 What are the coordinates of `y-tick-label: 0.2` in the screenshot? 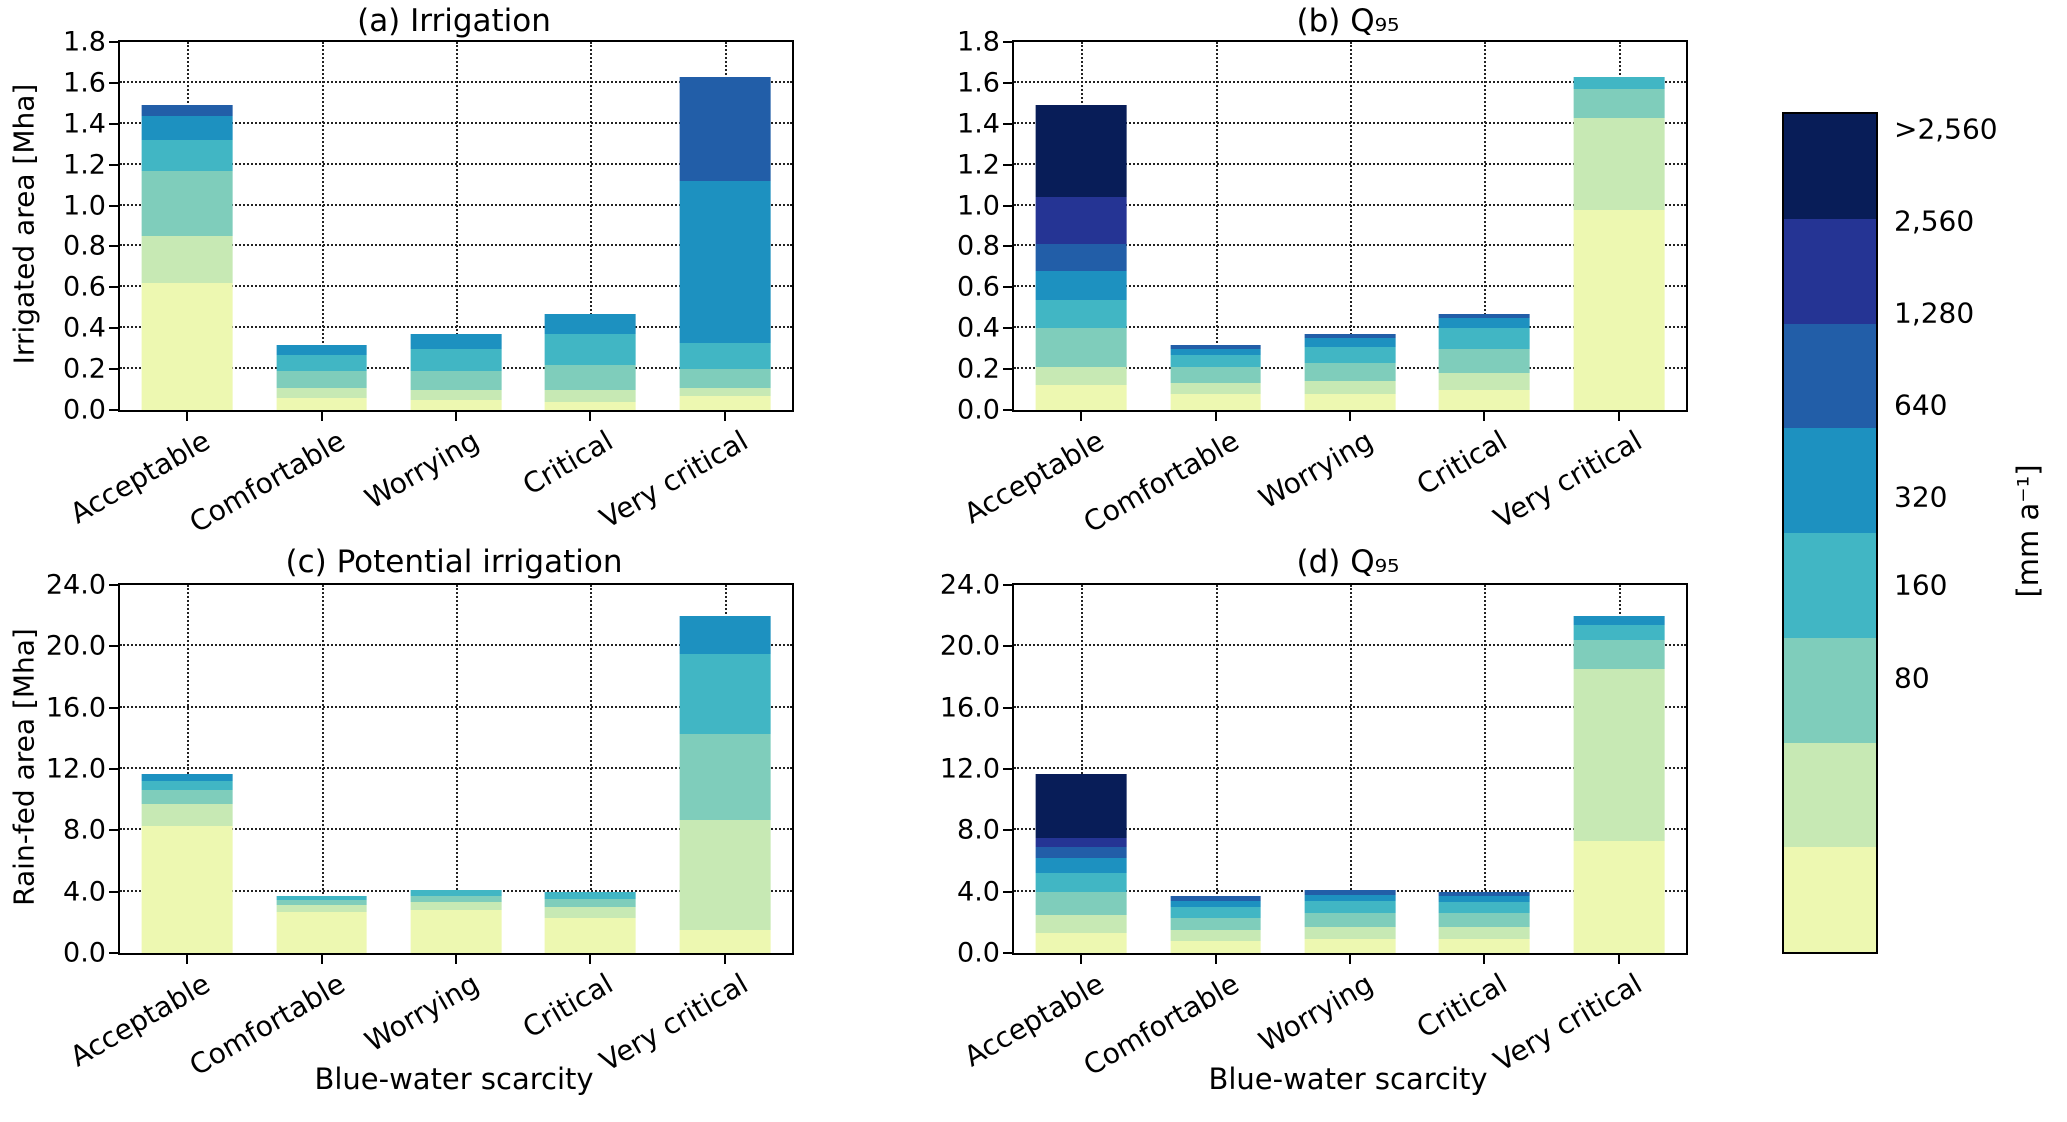 It's located at (84, 369).